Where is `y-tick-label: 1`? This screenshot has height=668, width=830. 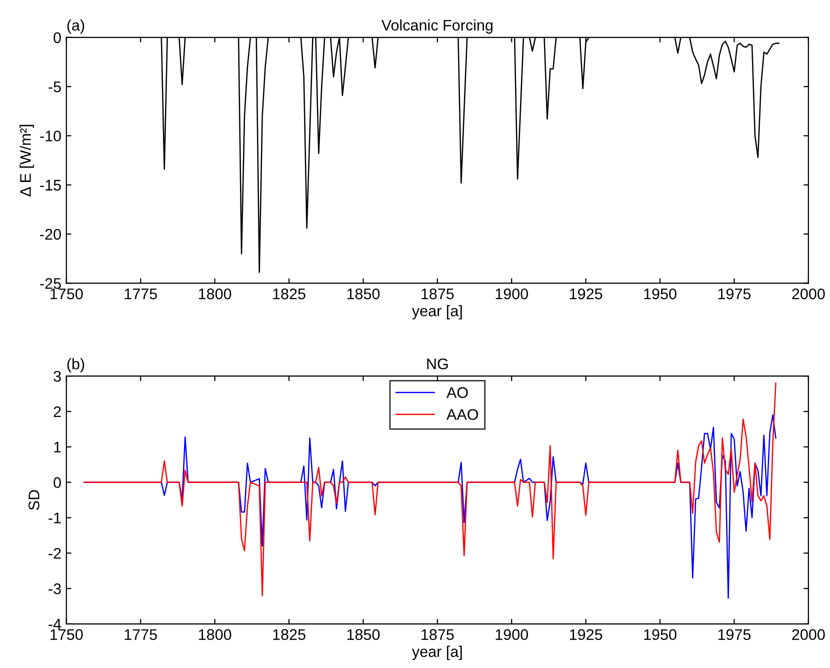
y-tick-label: 1 is located at coordinates (57, 447).